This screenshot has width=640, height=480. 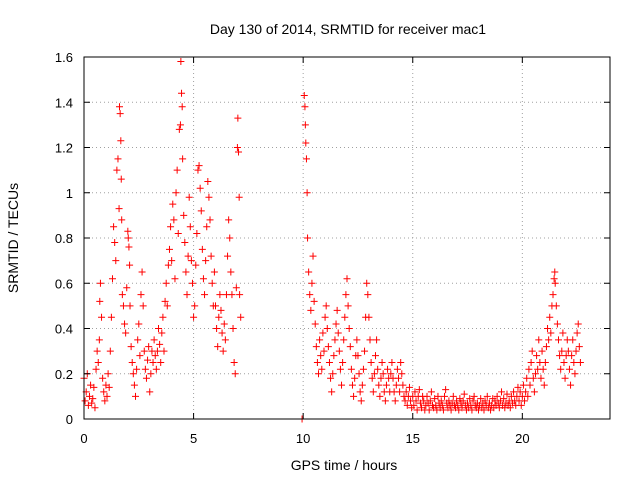 I want to click on y-tick-label: 1.6, so click(x=64, y=57).